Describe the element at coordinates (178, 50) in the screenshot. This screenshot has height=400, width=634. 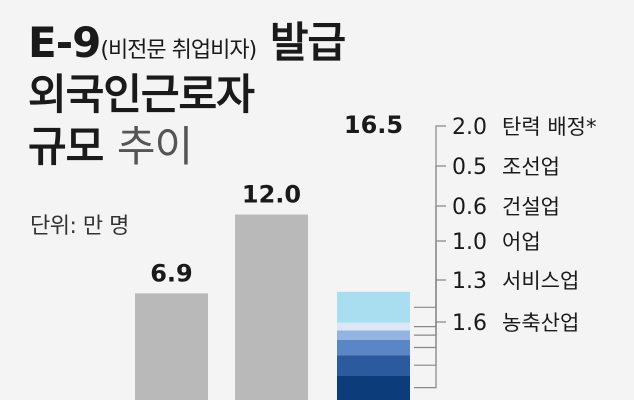
I see `title-visa-type: (비전문 취업비자)` at that location.